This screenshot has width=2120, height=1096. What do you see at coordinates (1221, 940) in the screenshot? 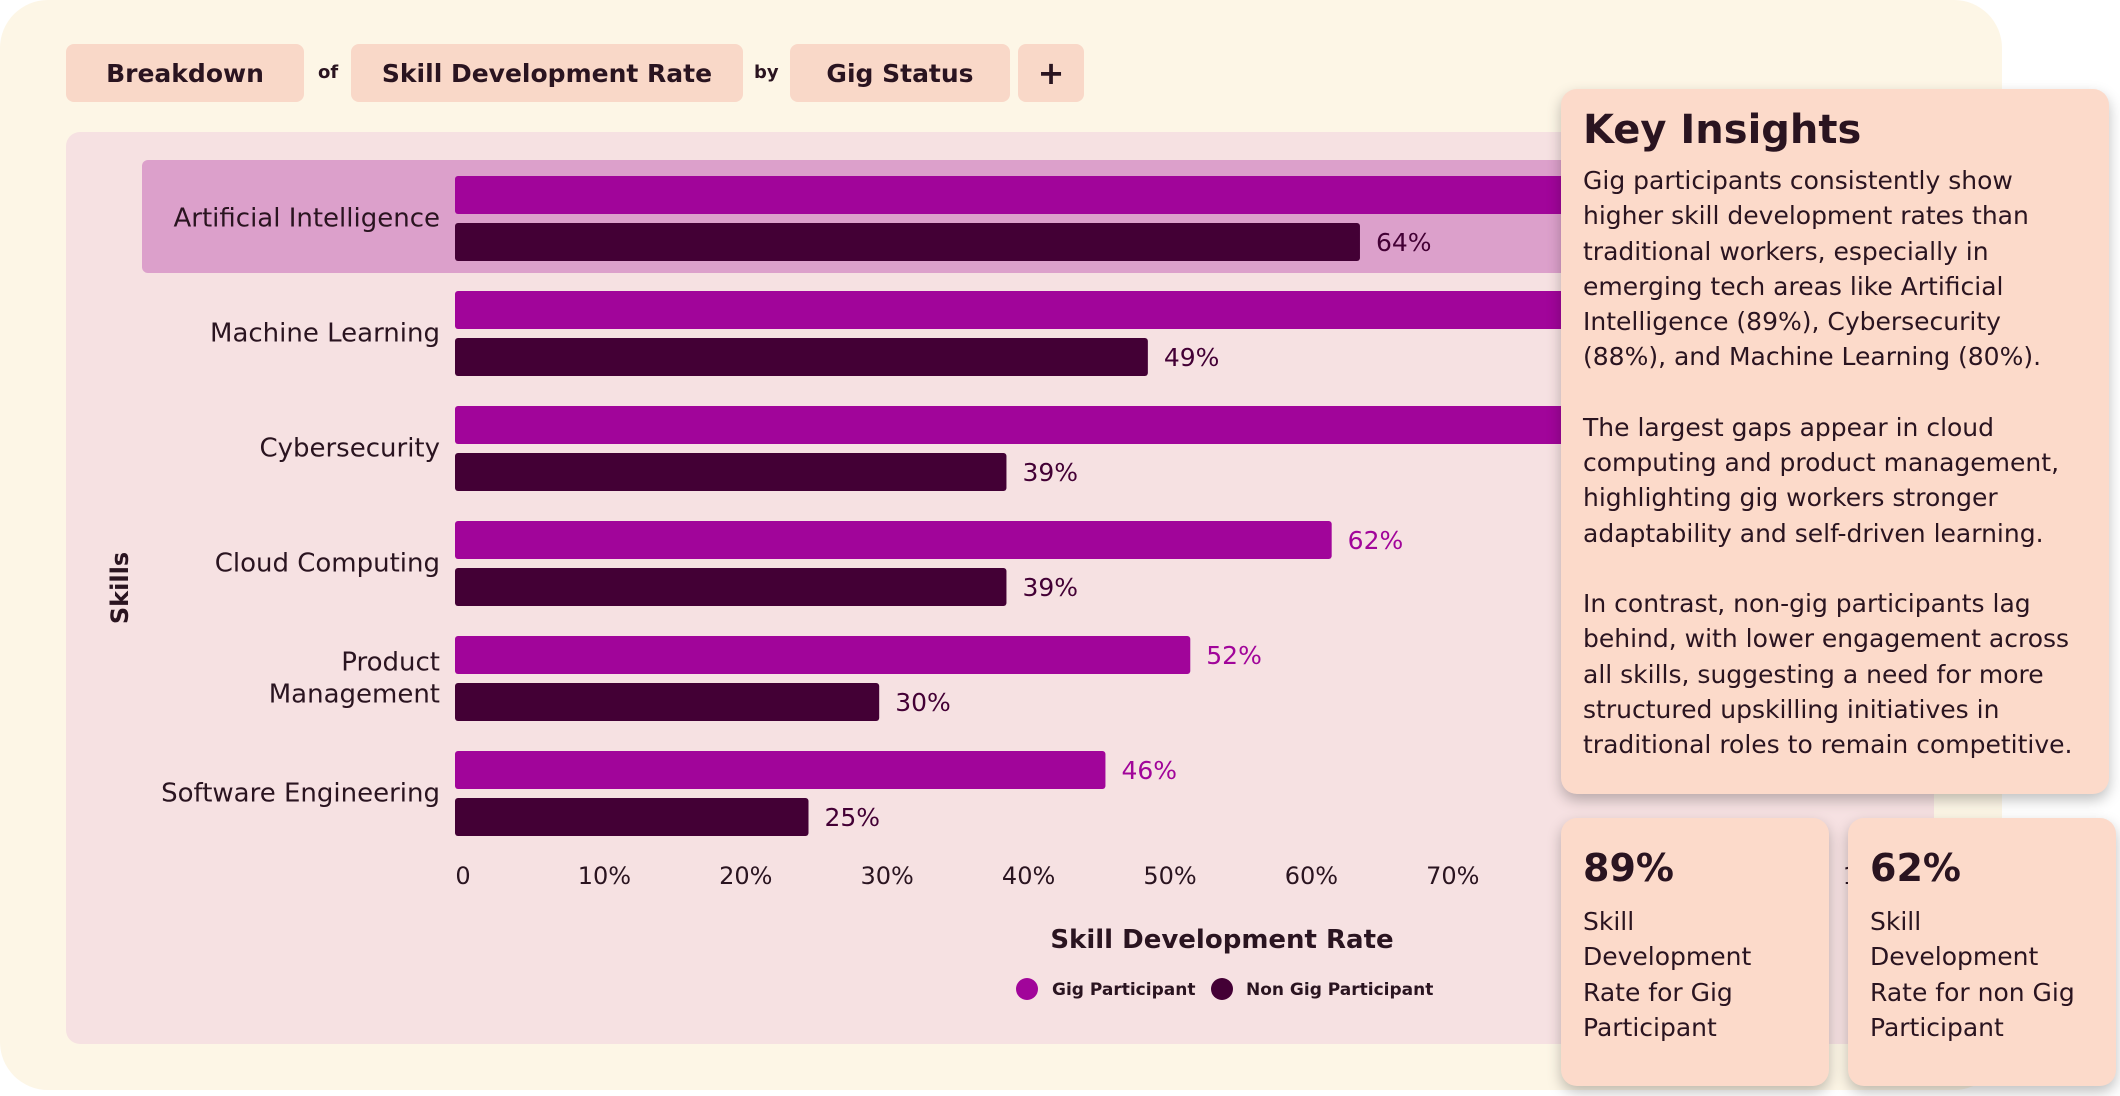
I see `x-axis-title: Skill Development Rate` at bounding box center [1221, 940].